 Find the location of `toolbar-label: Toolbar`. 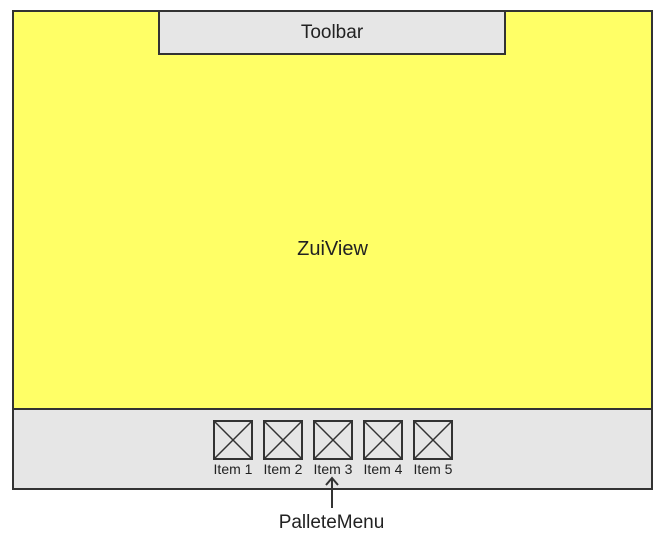

toolbar-label: Toolbar is located at coordinates (332, 32).